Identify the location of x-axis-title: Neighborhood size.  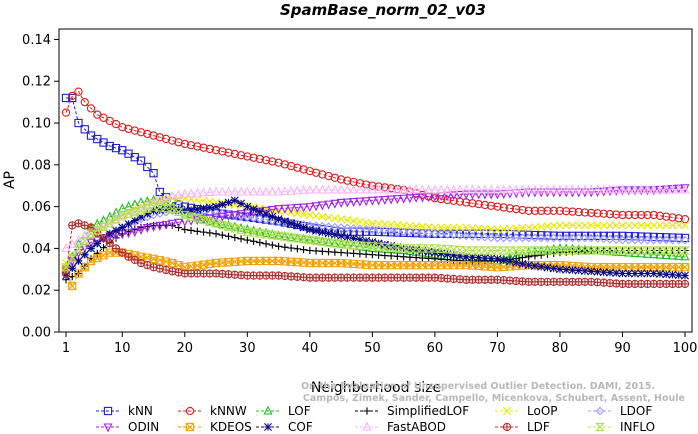
(376, 388).